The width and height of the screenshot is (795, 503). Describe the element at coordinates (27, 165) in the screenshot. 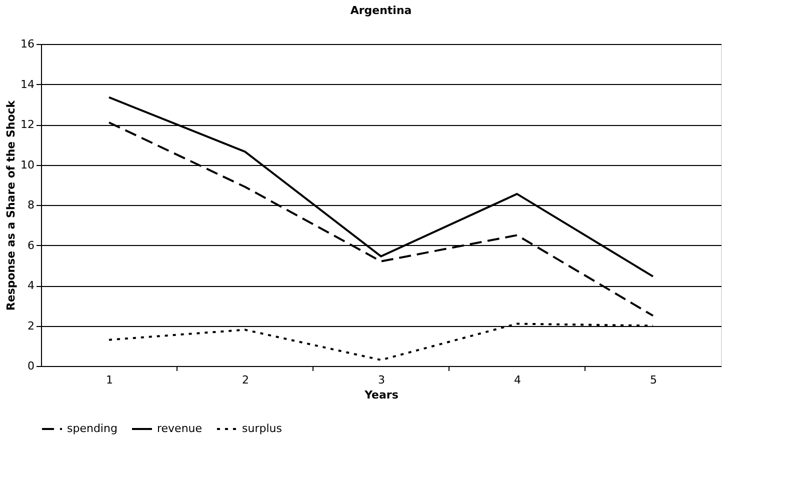

I see `y-tick-label: 10` at that location.